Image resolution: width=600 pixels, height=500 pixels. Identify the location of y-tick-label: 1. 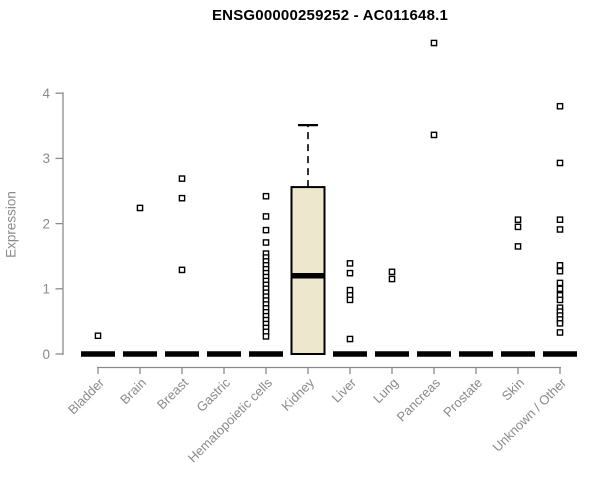
(46, 289).